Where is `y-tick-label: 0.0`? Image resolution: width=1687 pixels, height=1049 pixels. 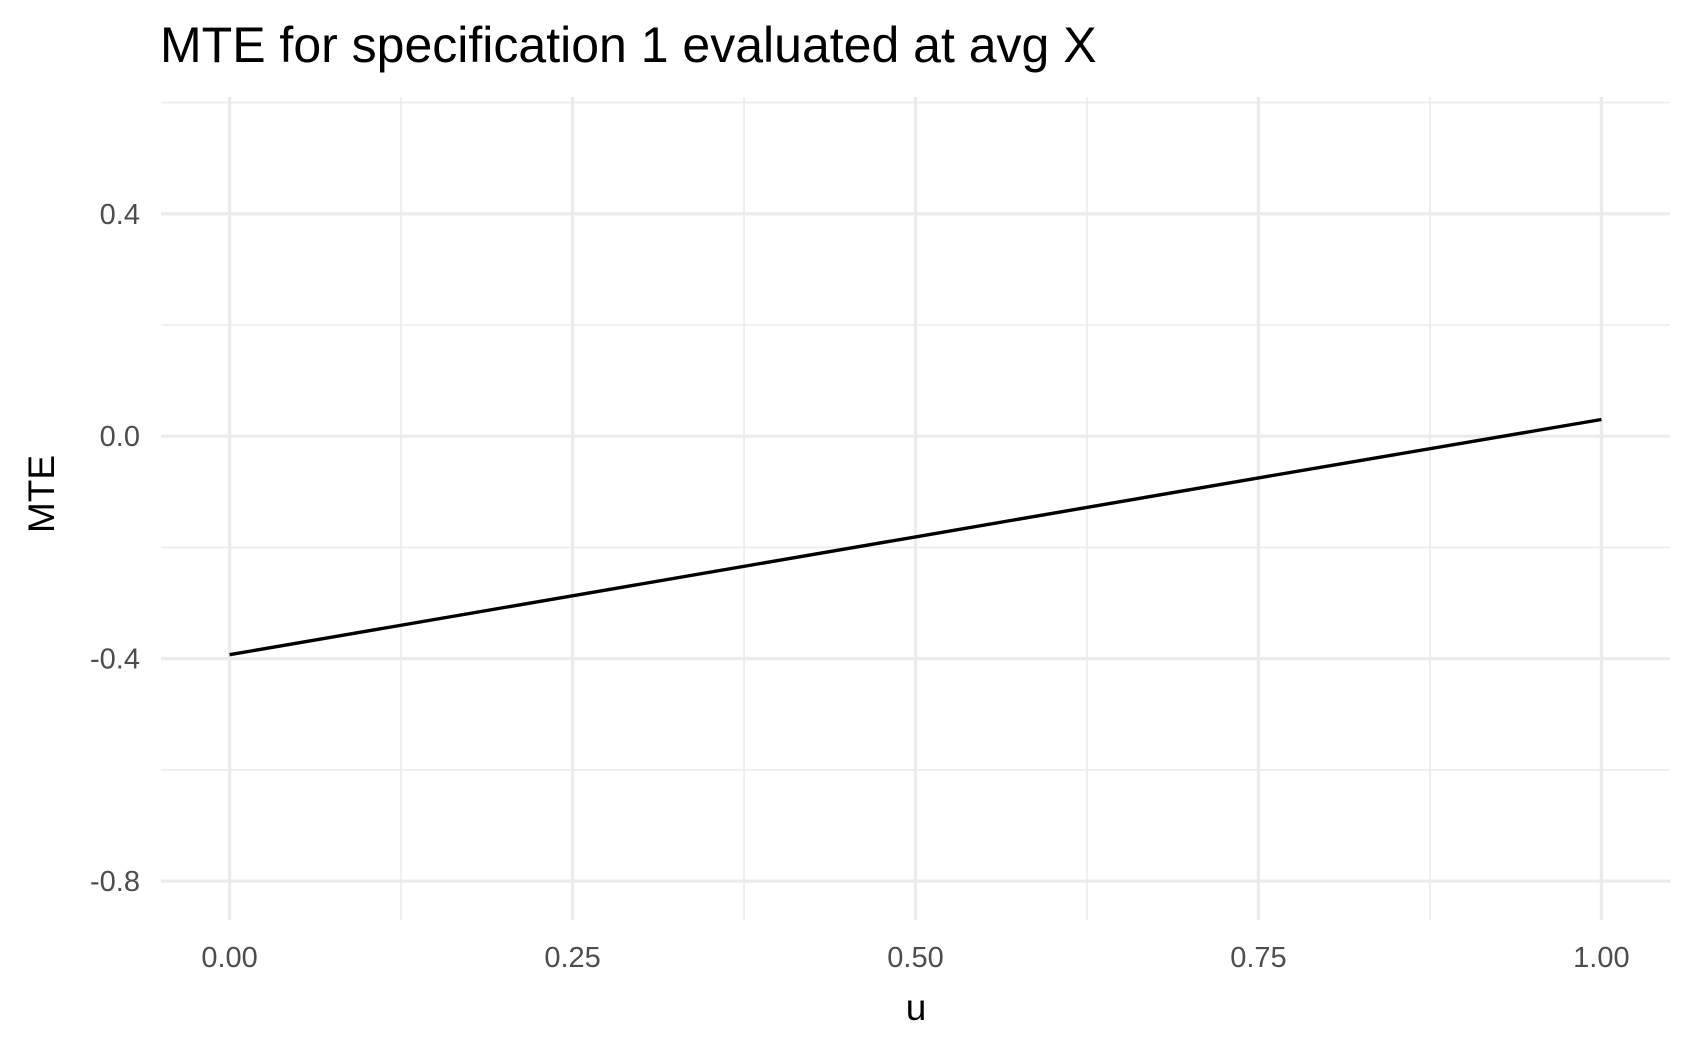 y-tick-label: 0.0 is located at coordinates (120, 437).